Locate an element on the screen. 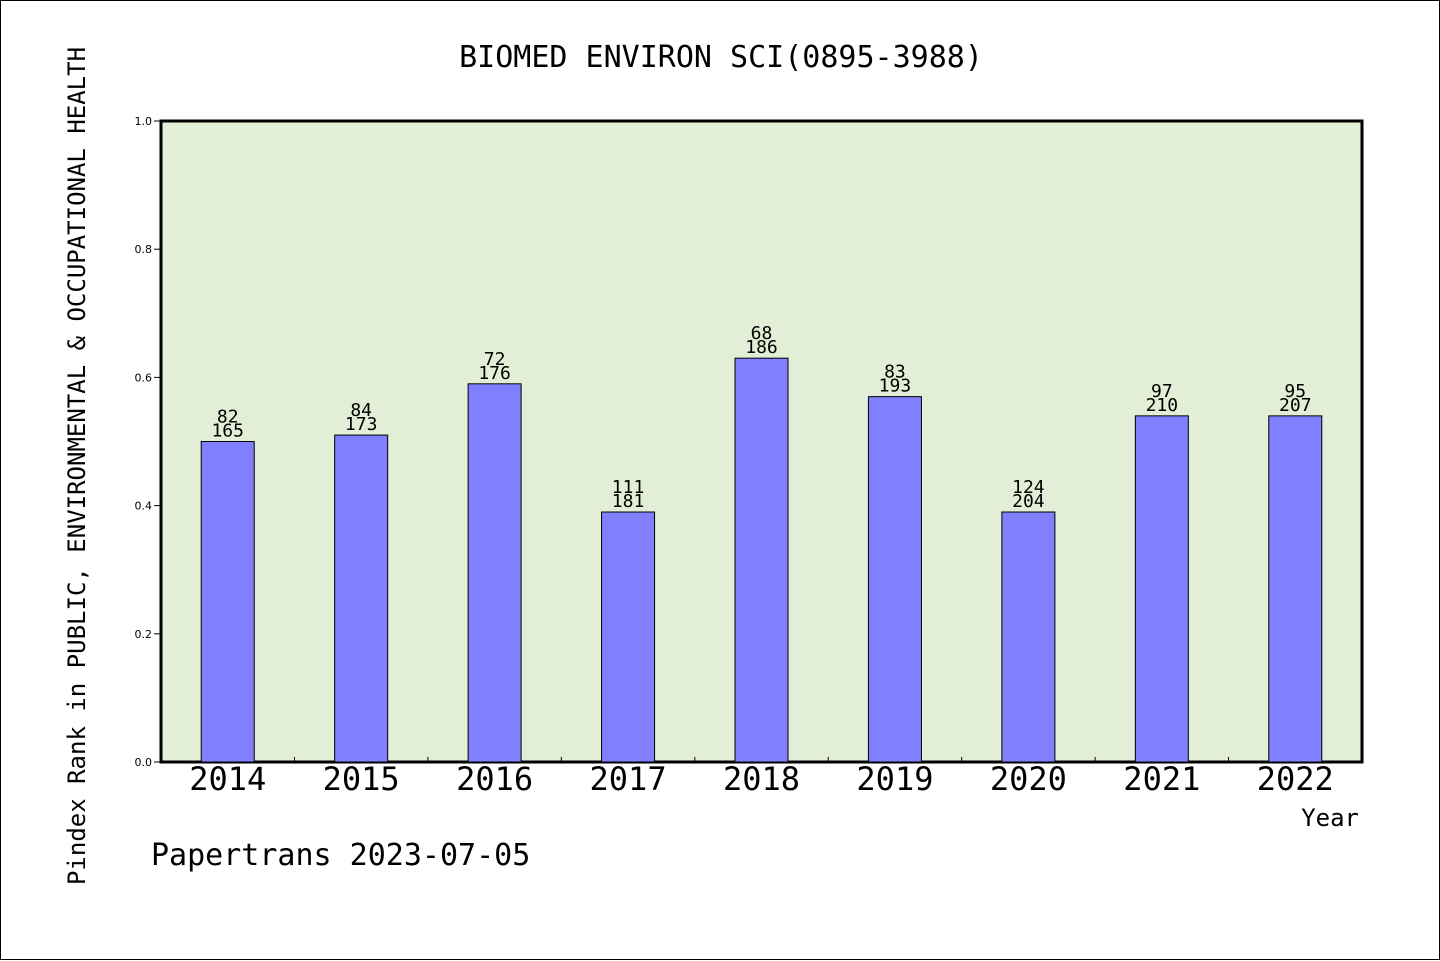 The width and height of the screenshot is (1440, 961). bar-total-label: 207 is located at coordinates (1295, 405).